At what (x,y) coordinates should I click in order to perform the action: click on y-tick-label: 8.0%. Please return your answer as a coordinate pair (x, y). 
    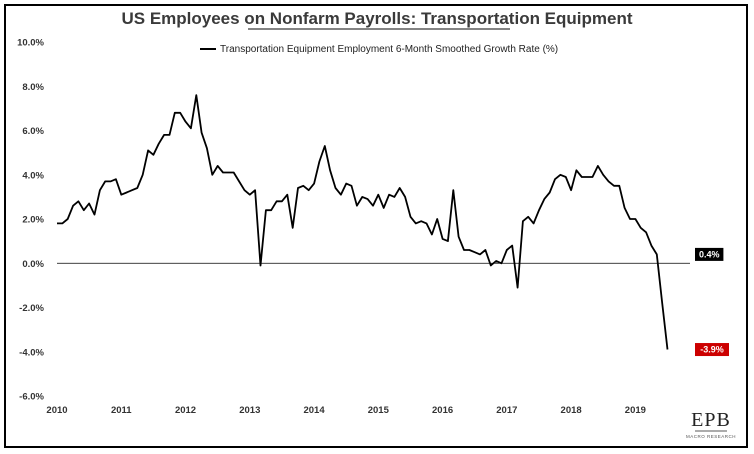
    Looking at the image, I should click on (33, 87).